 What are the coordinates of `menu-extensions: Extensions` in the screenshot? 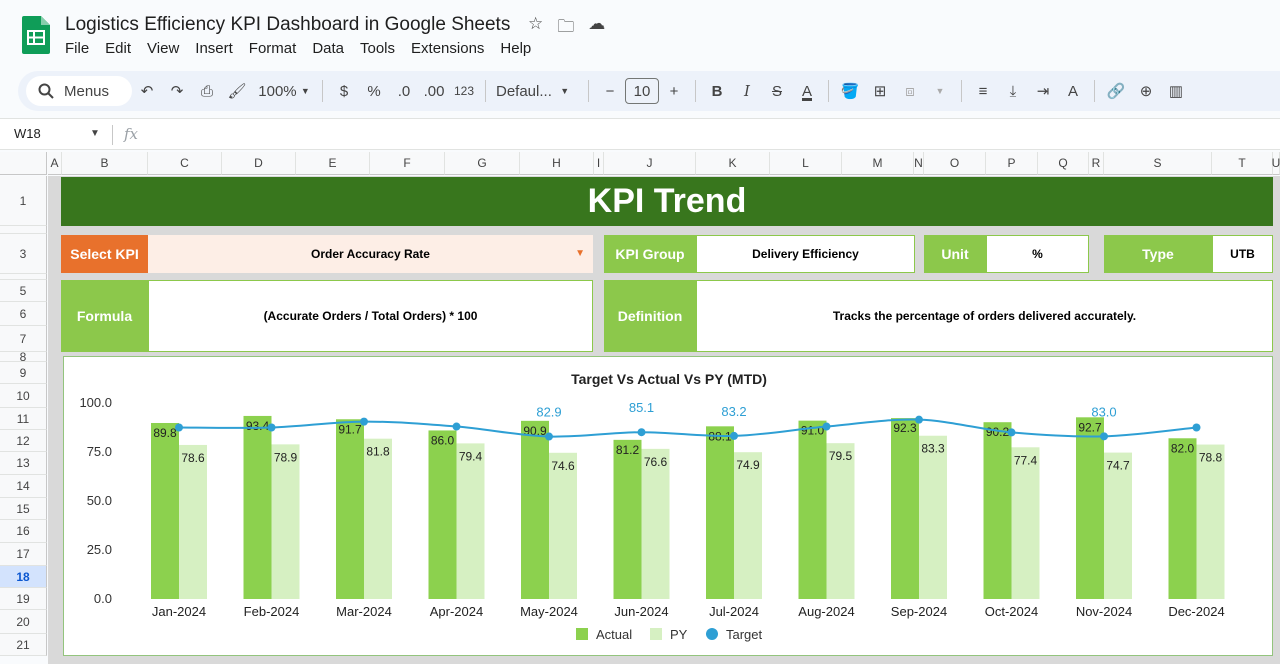 It's located at (448, 48).